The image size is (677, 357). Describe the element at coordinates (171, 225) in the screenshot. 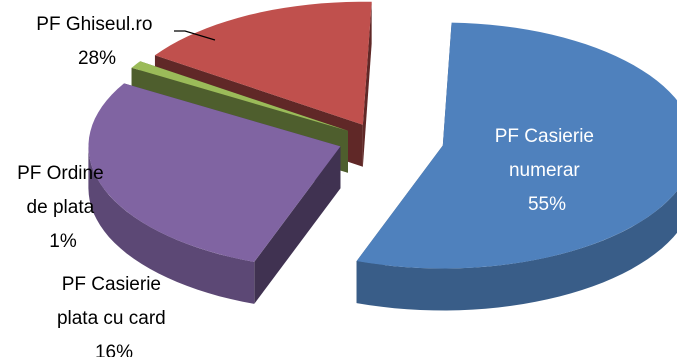

I see `pie-slice-1-side` at that location.